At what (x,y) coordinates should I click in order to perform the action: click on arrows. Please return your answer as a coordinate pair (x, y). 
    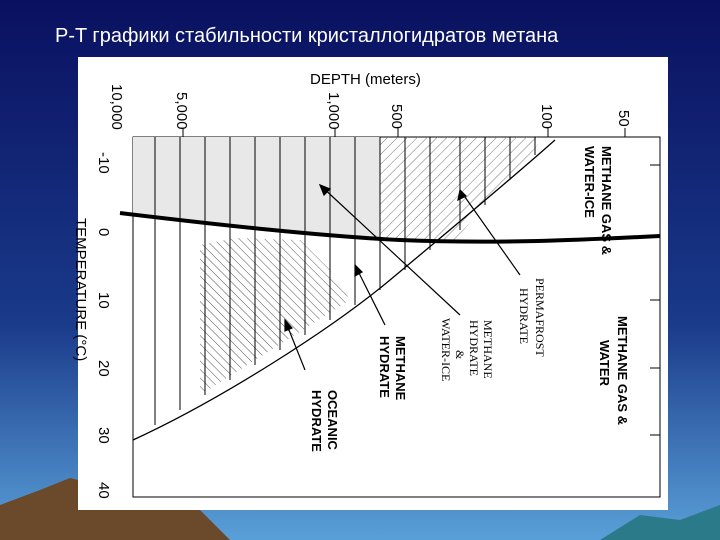
    Looking at the image, I should click on (402, 277).